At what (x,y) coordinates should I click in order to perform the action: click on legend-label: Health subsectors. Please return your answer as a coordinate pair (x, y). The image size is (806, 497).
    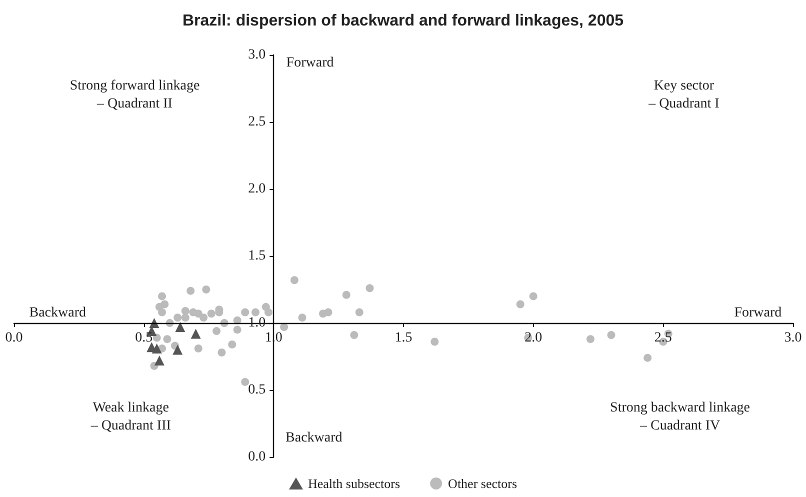
    Looking at the image, I should click on (354, 483).